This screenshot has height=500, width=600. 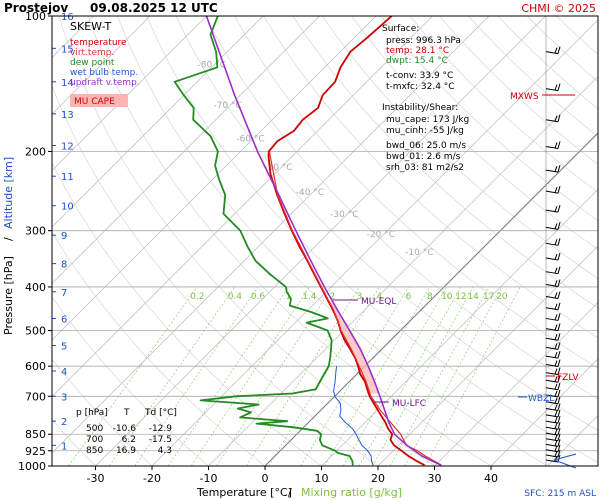 What do you see at coordinates (310, 193) in the screenshot?
I see `isotherm-label: -40 °C` at bounding box center [310, 193].